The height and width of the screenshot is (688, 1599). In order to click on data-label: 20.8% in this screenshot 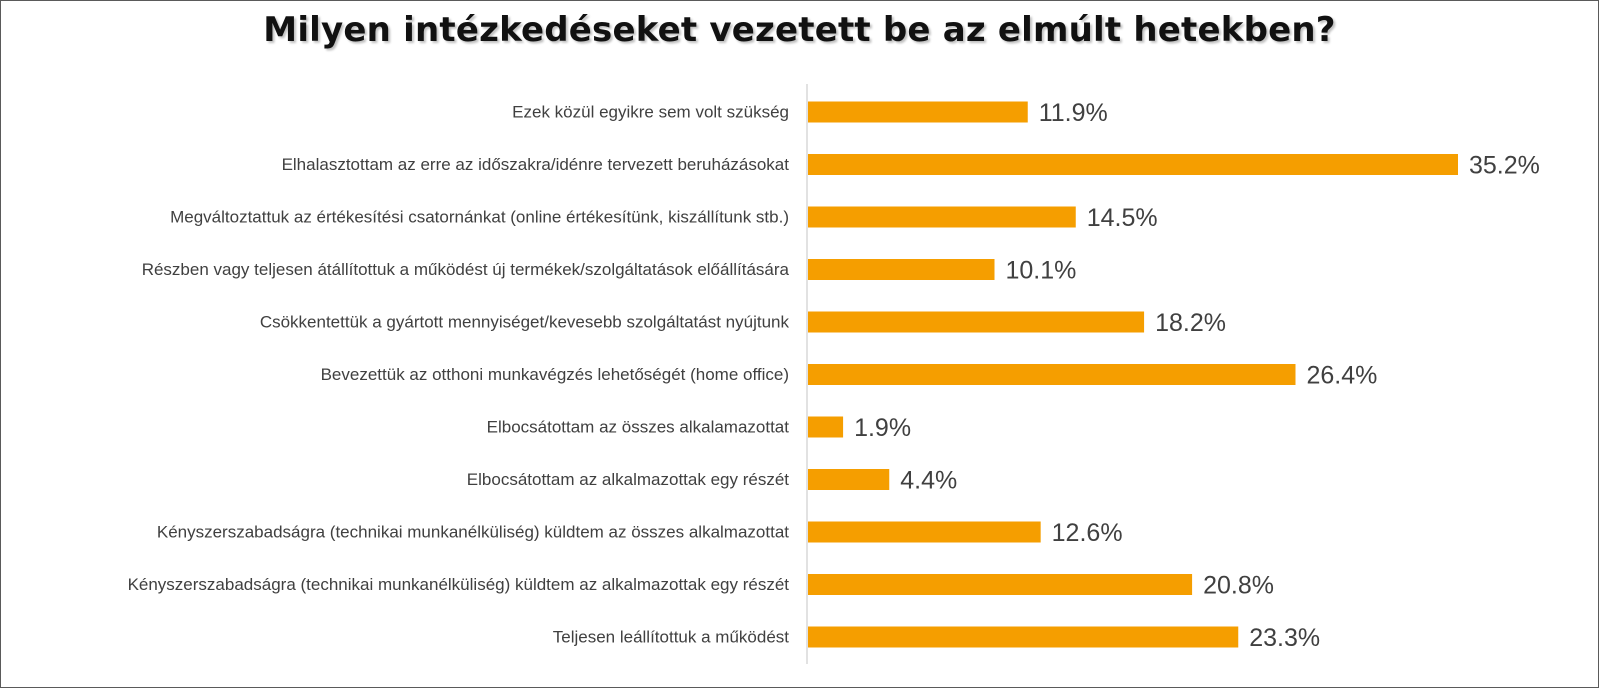, I will do `click(1238, 586)`.